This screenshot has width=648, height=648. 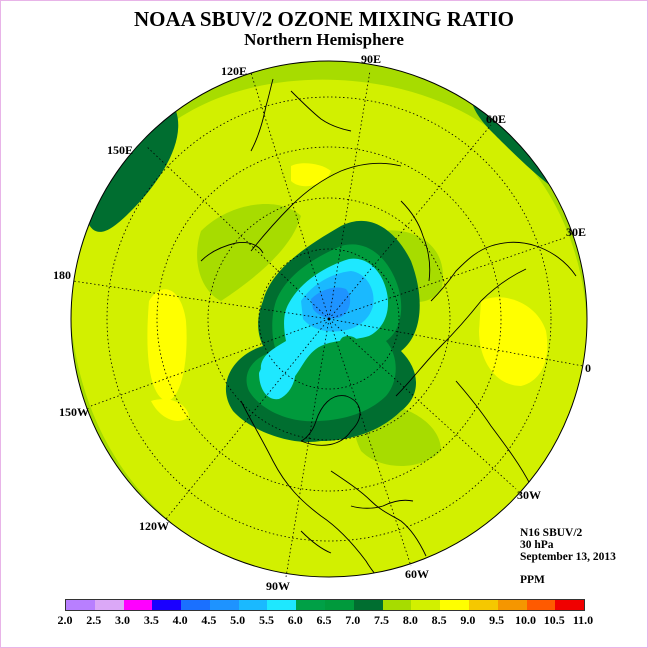 I want to click on meridian-60w, so click(x=370, y=442).